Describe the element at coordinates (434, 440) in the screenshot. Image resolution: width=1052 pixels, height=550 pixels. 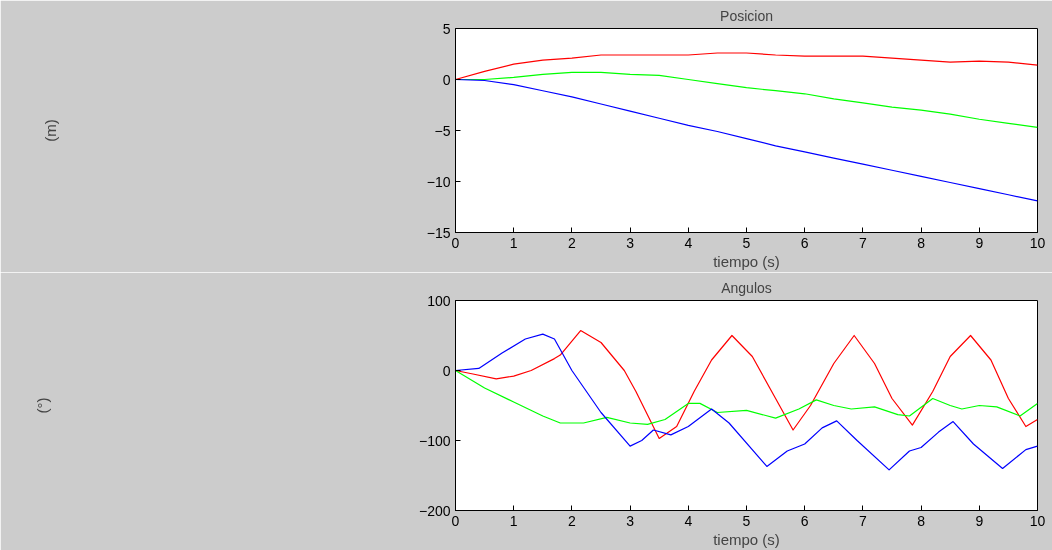
I see `y-tick-label: −100` at that location.